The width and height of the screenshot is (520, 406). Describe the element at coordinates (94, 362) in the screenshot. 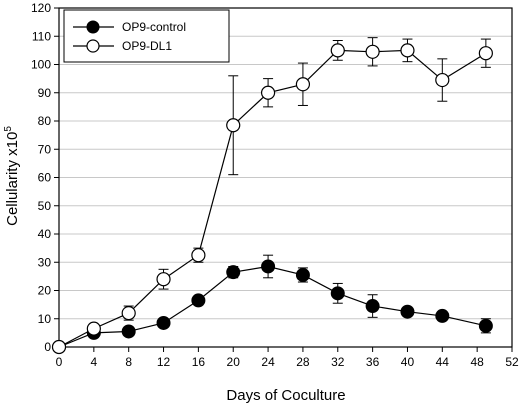

I see `x-tick-label-4: 4` at that location.